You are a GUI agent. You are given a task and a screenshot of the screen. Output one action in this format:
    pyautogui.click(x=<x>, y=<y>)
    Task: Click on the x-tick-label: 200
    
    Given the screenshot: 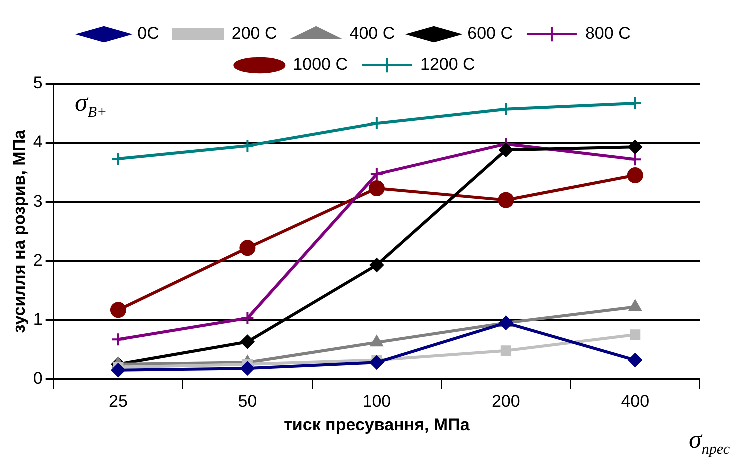 What is the action you would take?
    pyautogui.click(x=506, y=402)
    